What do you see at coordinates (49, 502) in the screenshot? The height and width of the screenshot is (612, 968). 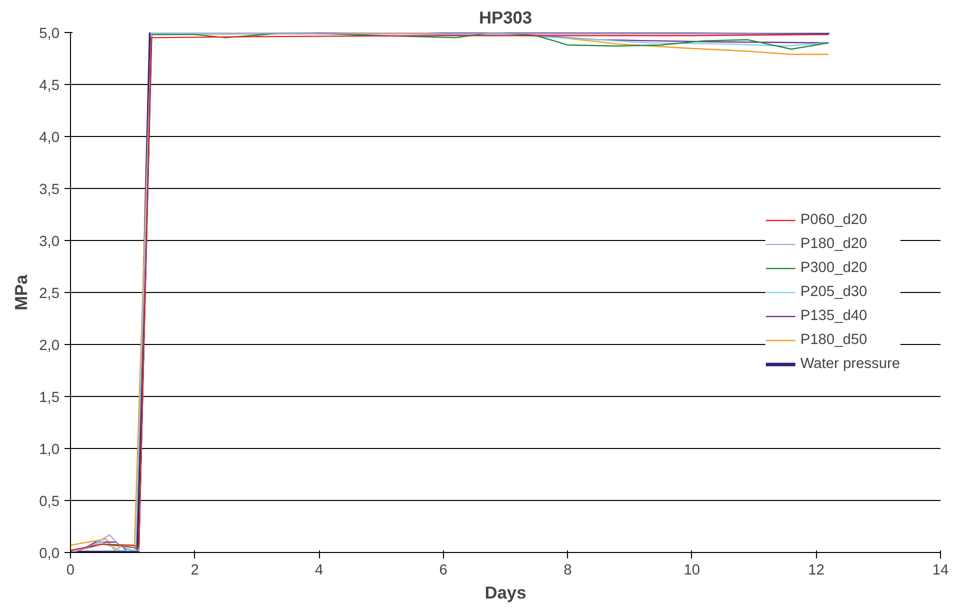 I see `y-tick-label: 0,5` at bounding box center [49, 502].